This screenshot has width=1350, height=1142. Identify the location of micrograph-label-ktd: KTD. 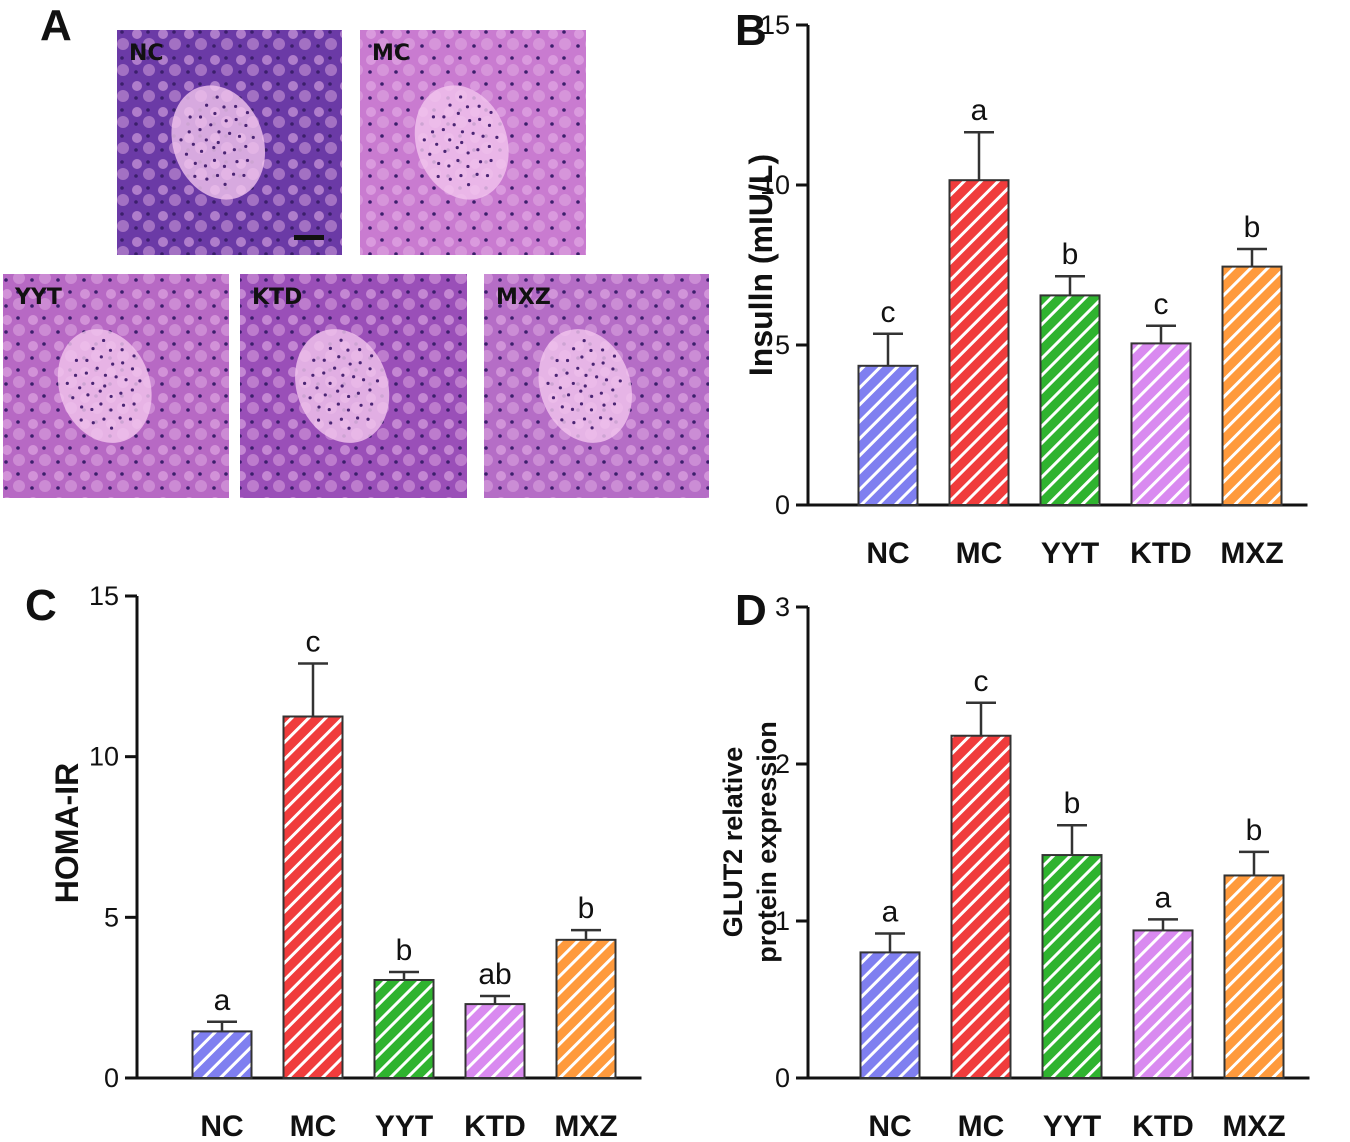
(277, 297).